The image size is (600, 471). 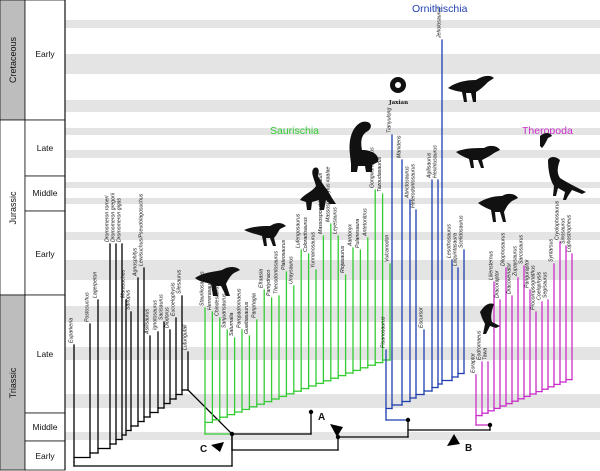 What do you see at coordinates (254, 305) in the screenshot?
I see `taxon-label: Panphagia` at bounding box center [254, 305].